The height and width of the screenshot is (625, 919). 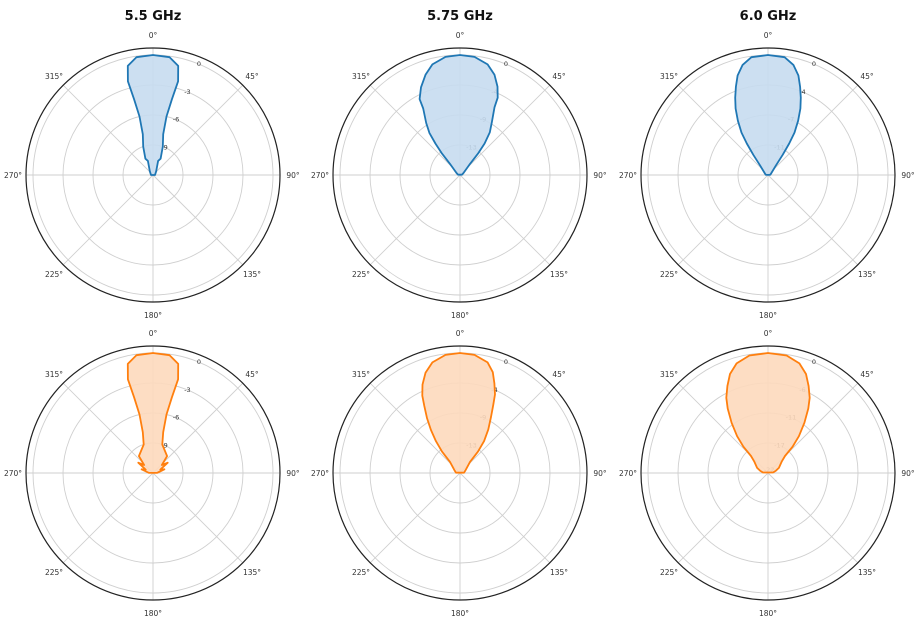 What do you see at coordinates (802, 92) in the screenshot?
I see `radial-tick-label: -4` at bounding box center [802, 92].